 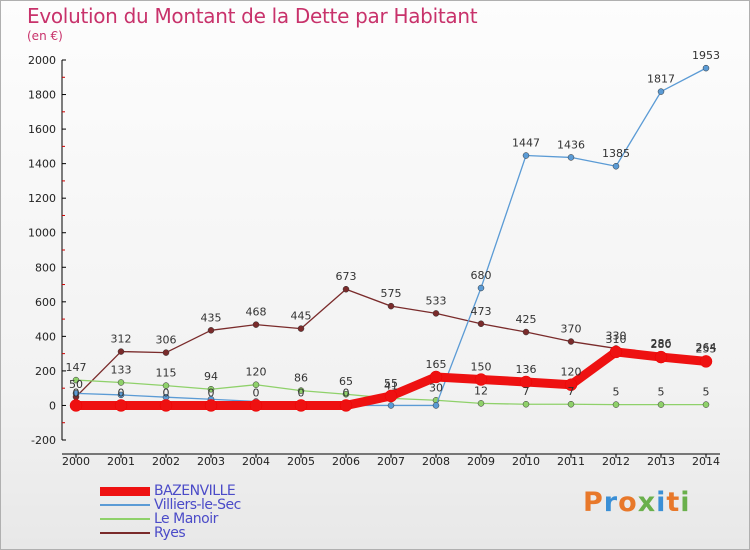 I want to click on data-label: 133, so click(x=121, y=369).